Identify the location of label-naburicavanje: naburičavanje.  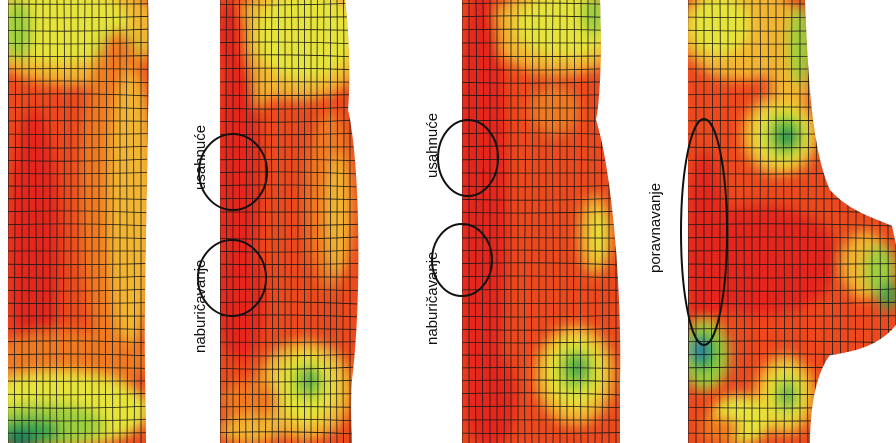
(200, 306).